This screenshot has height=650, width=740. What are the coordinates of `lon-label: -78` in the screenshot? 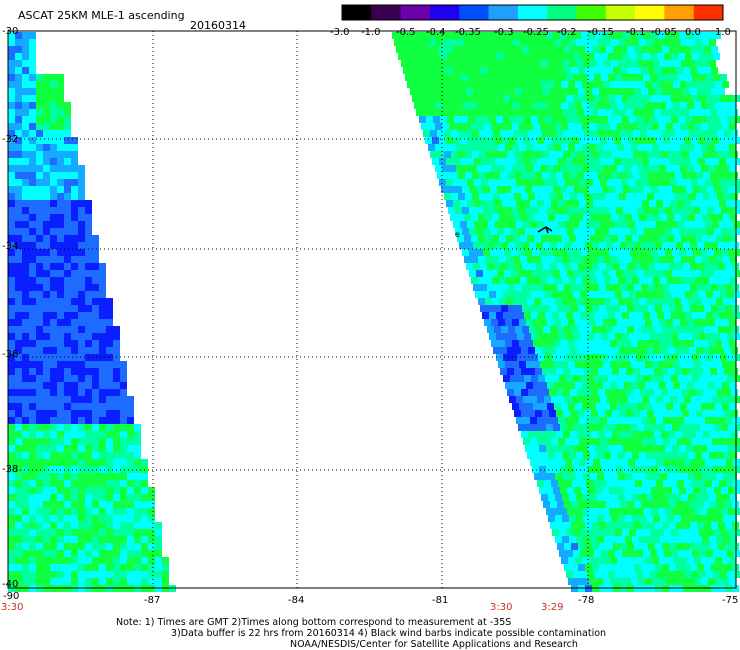 It's located at (586, 600).